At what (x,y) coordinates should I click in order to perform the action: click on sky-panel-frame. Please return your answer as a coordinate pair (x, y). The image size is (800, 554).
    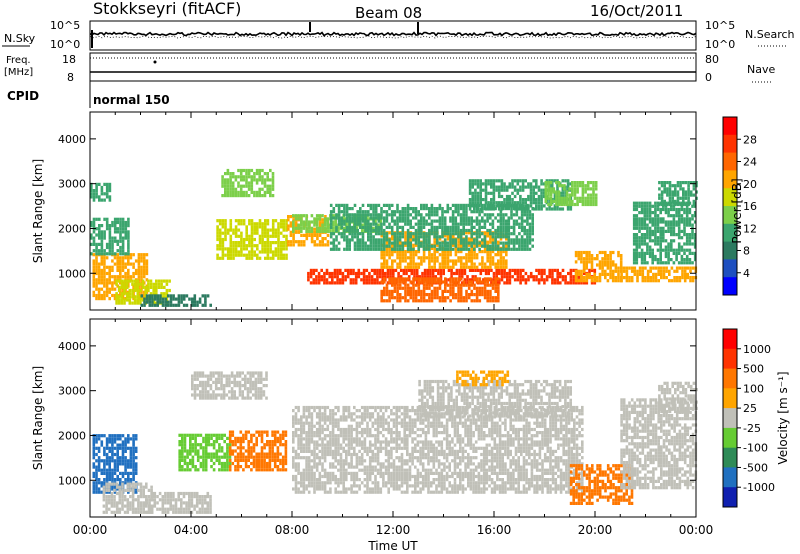
    Looking at the image, I should click on (393, 35).